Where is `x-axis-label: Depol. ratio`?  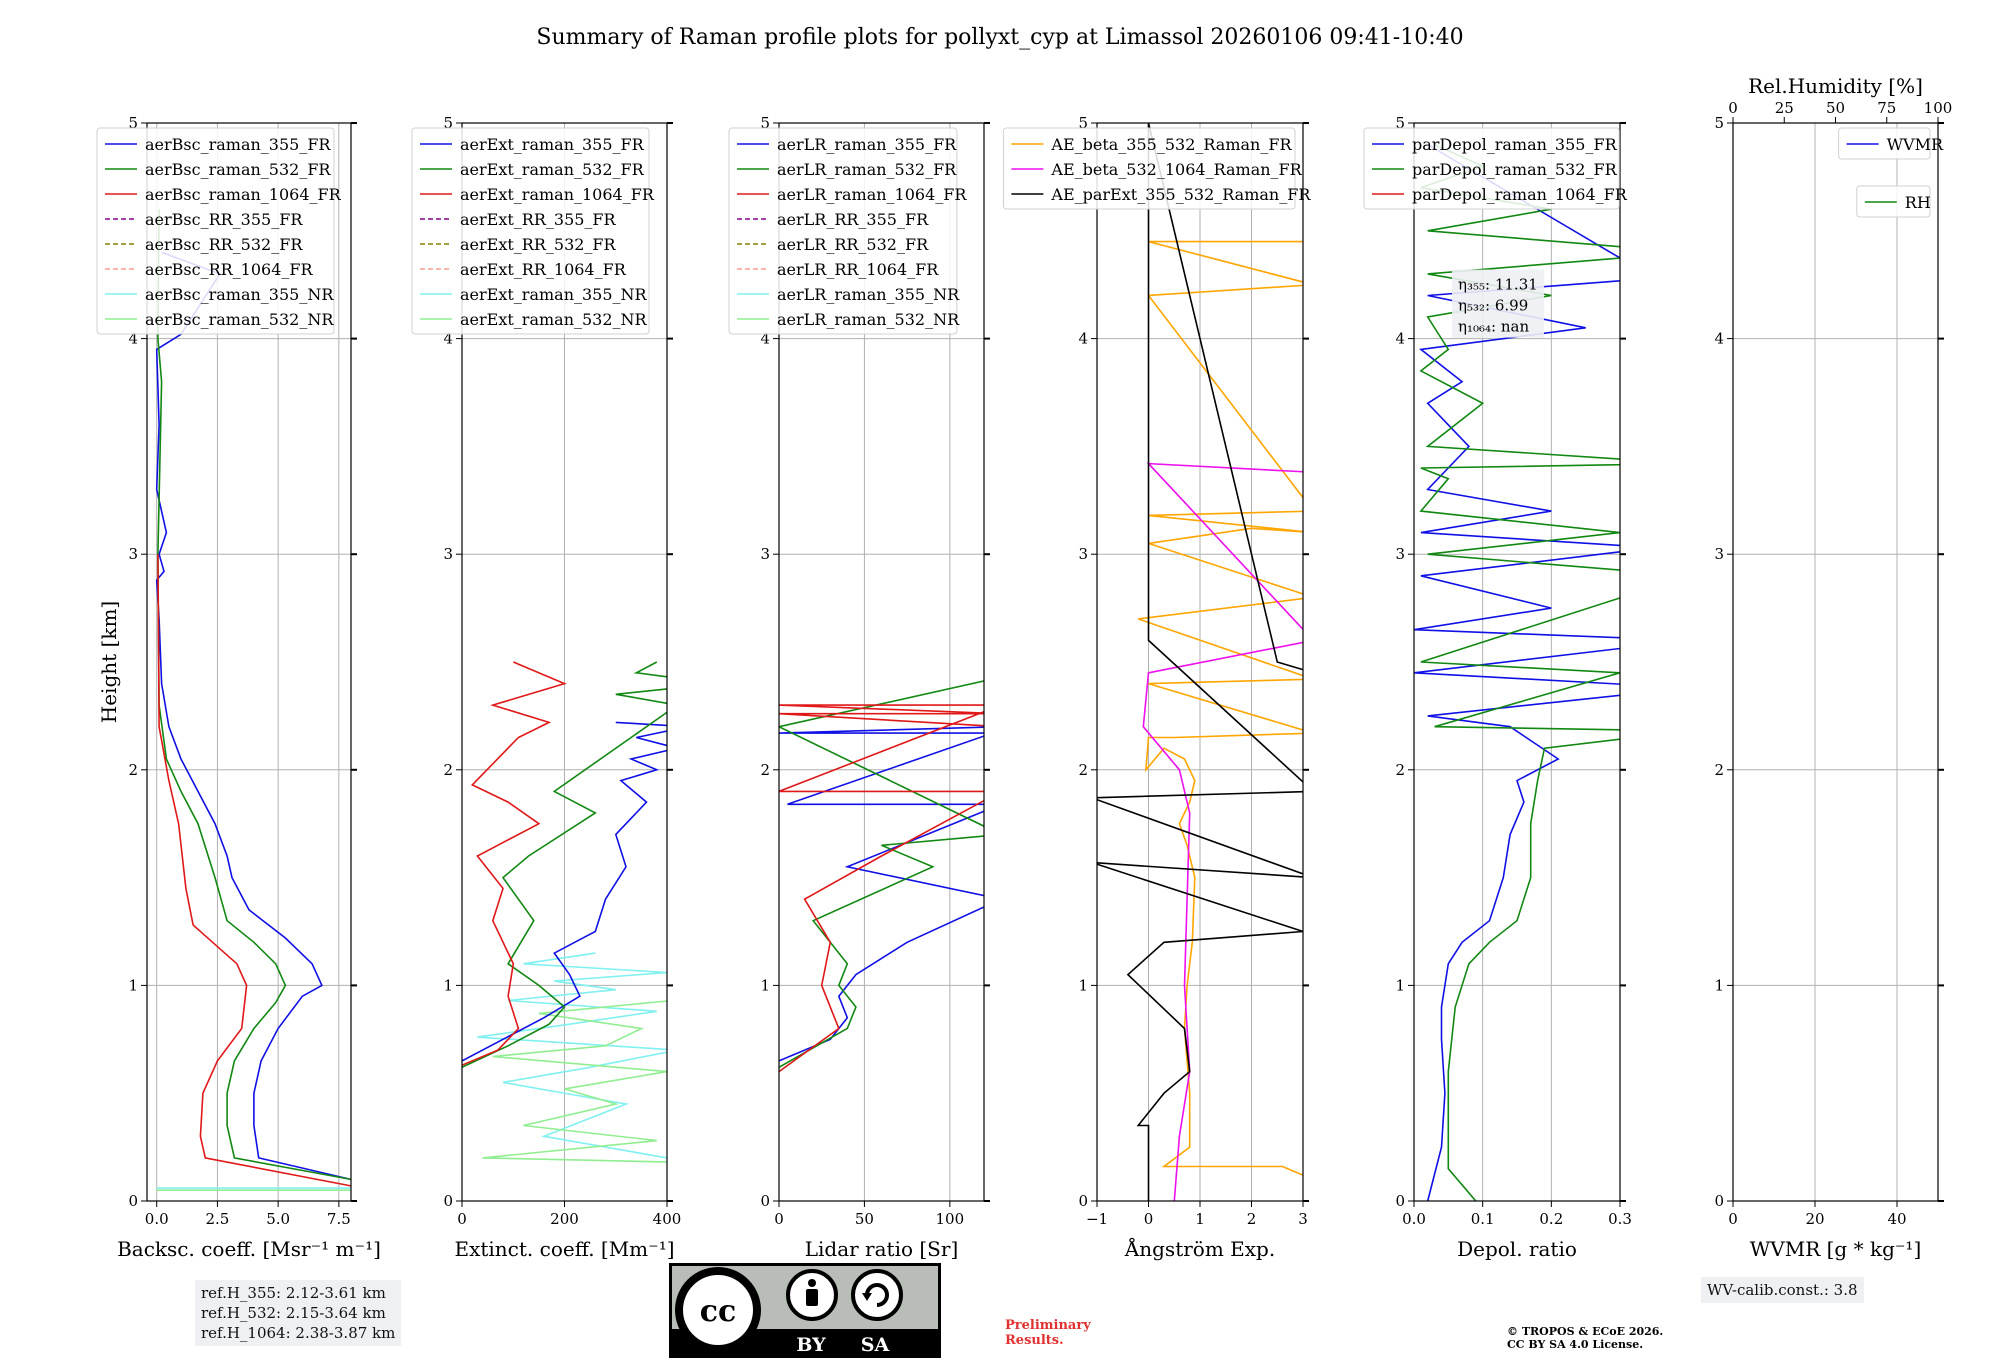 x-axis-label: Depol. ratio is located at coordinates (1517, 1249).